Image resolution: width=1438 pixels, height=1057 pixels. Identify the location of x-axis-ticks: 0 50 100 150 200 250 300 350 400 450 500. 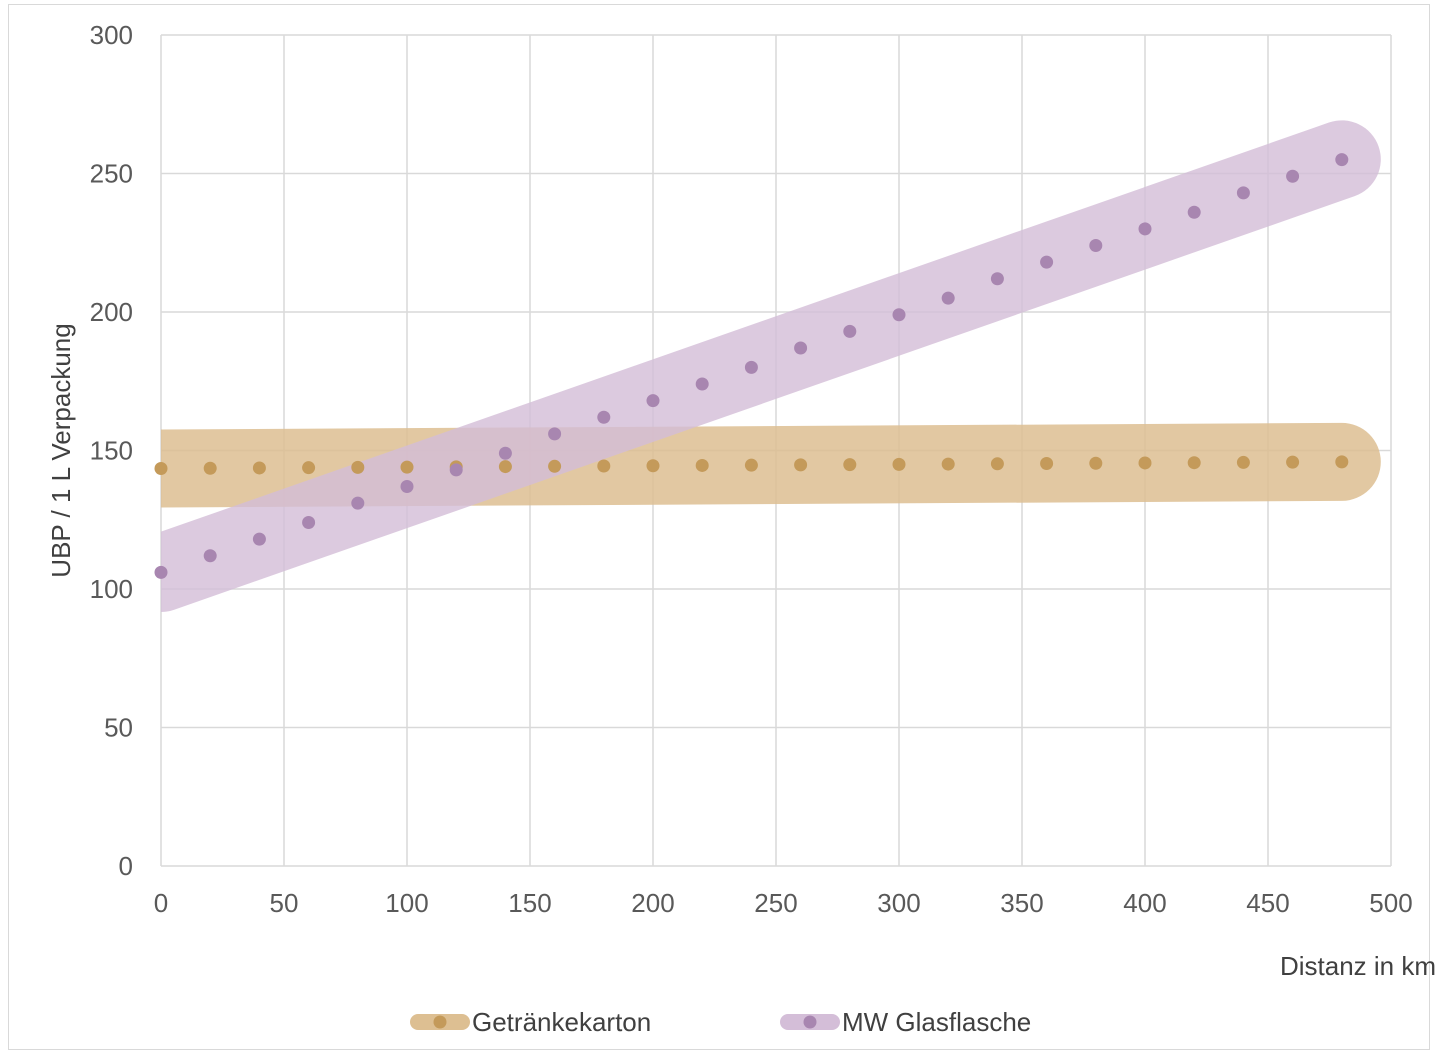
(783, 903).